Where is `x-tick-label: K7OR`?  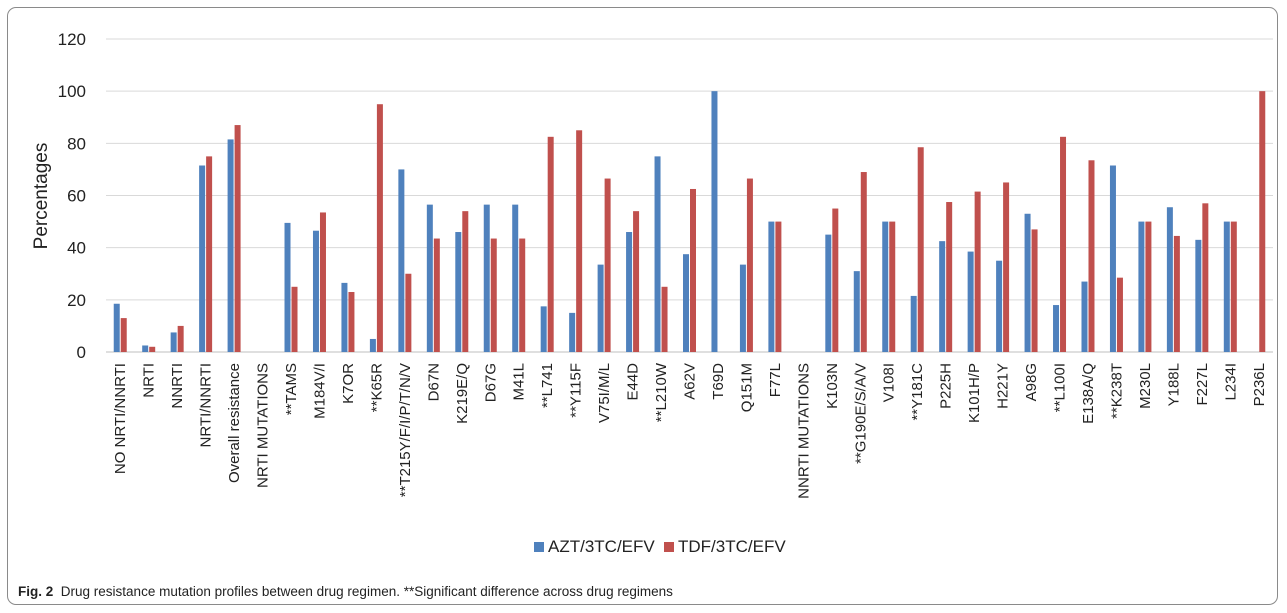 x-tick-label: K7OR is located at coordinates (348, 383).